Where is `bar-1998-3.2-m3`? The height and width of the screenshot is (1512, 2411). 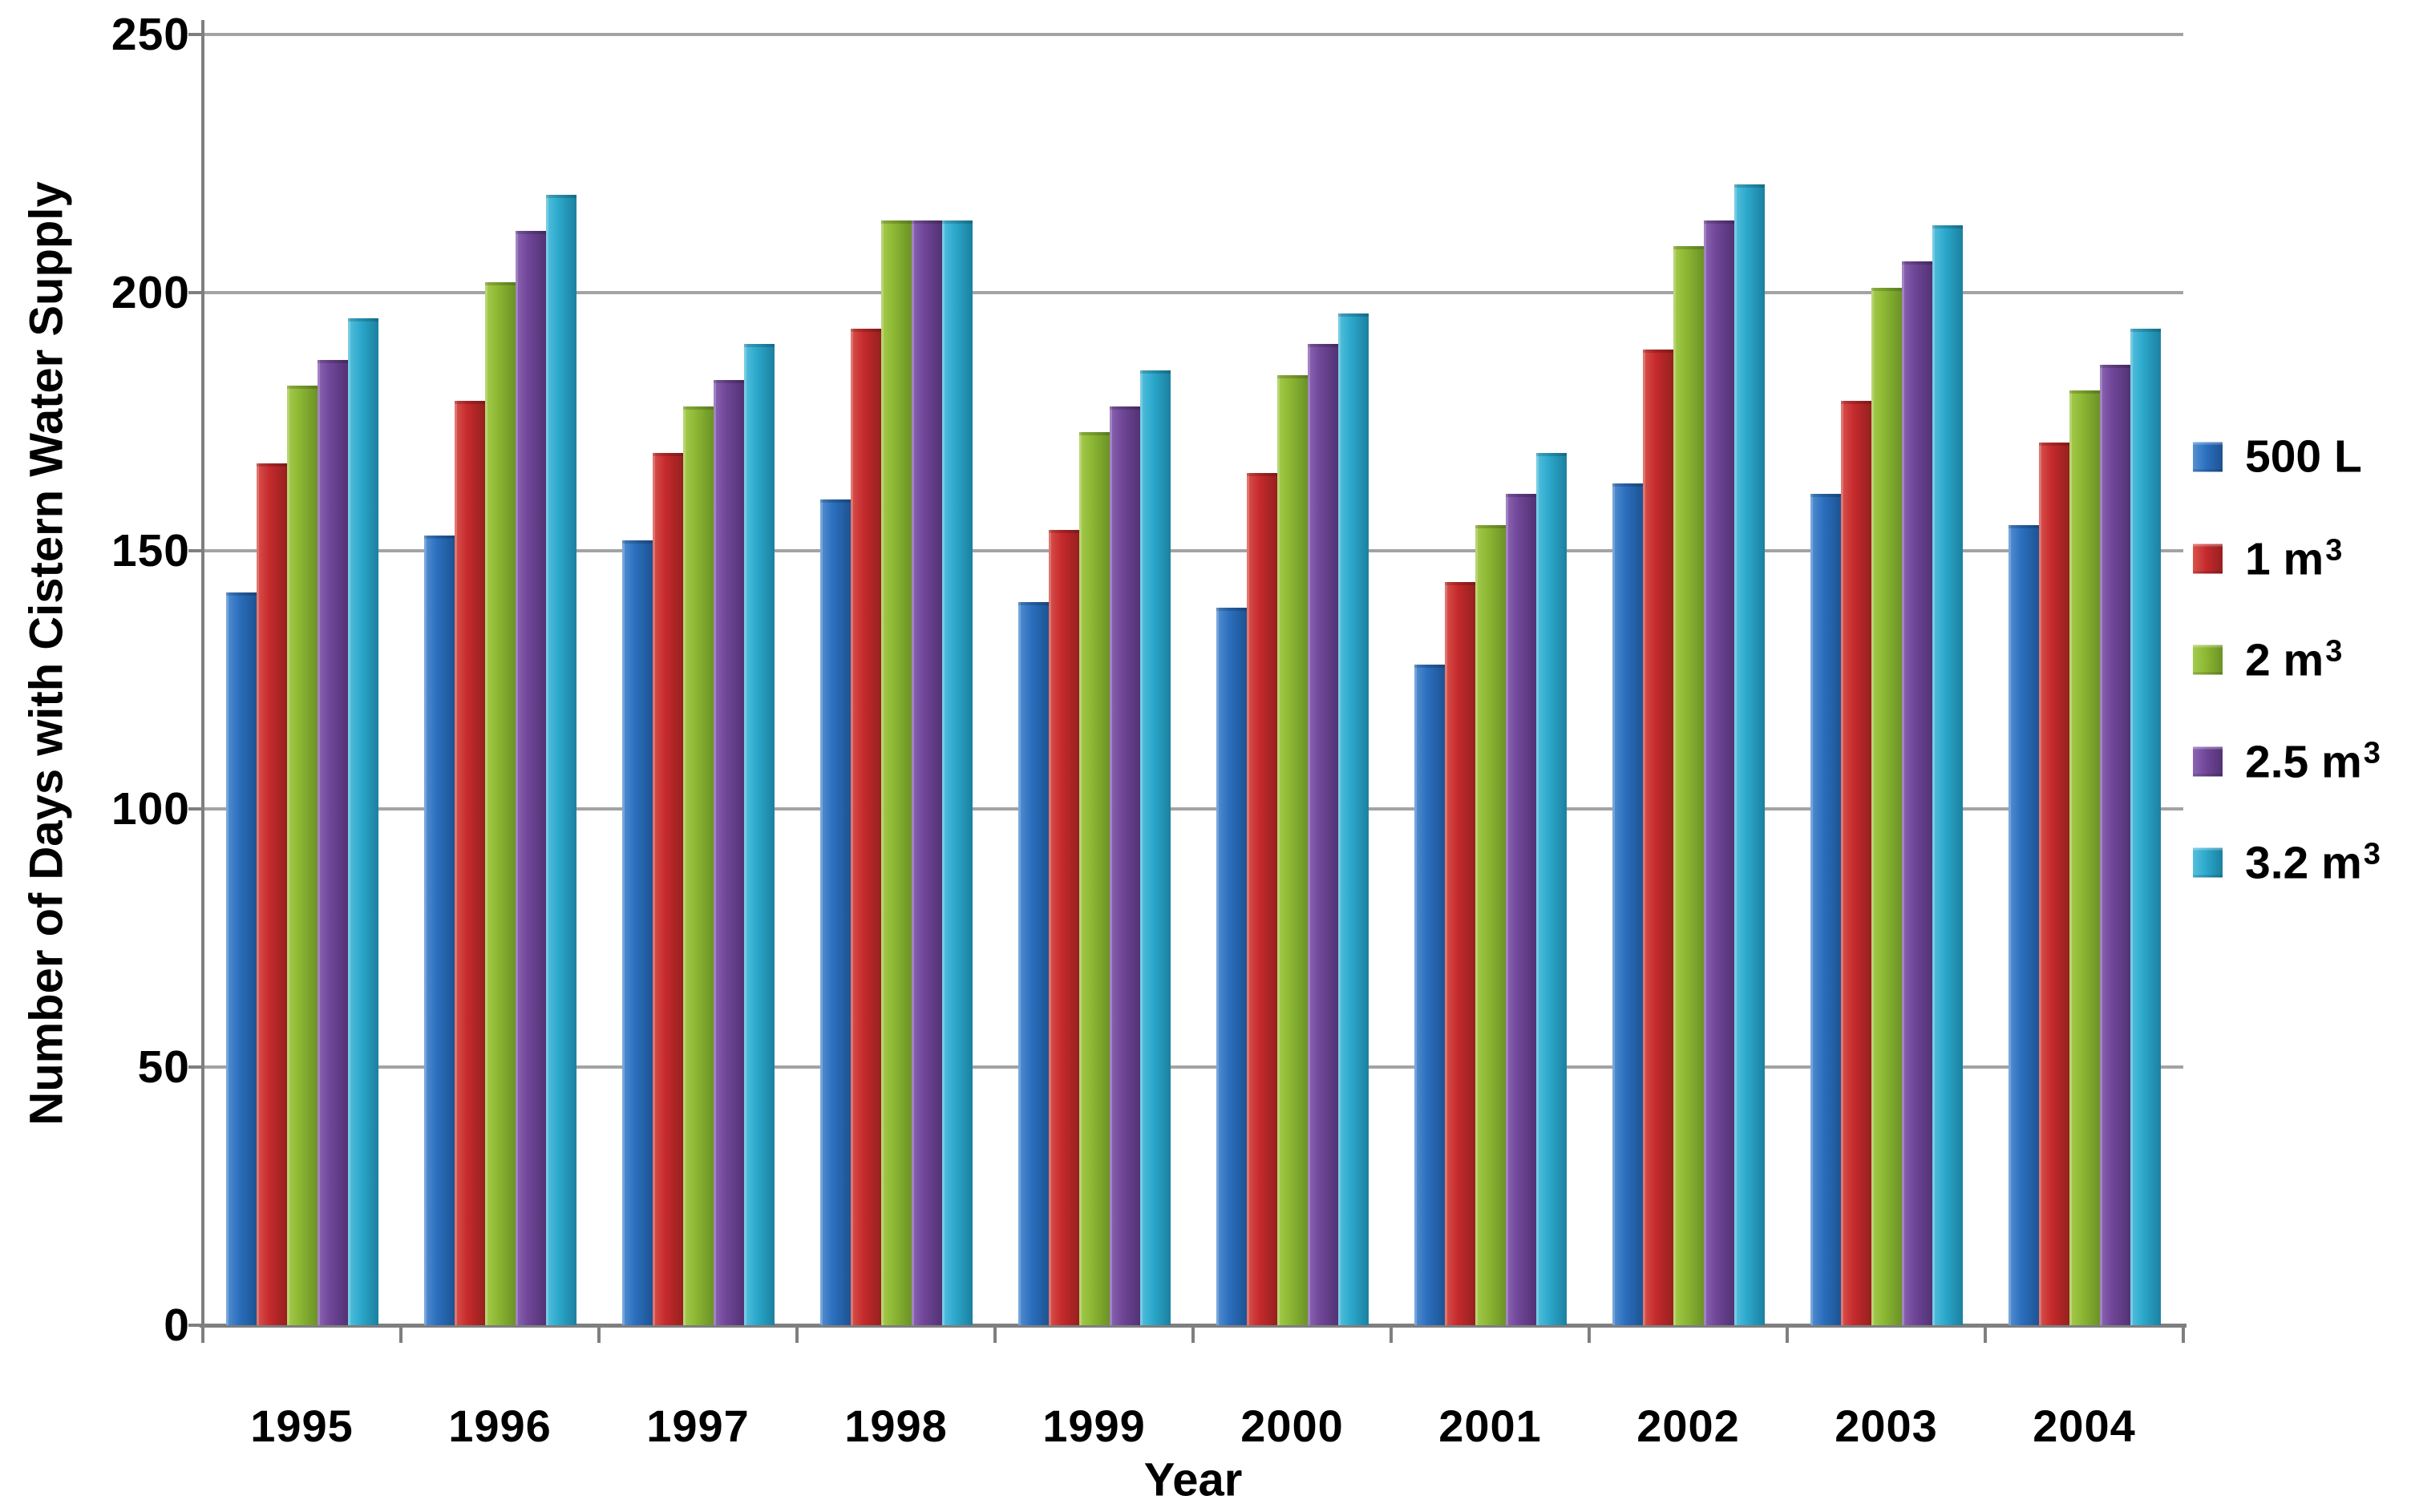 bar-1998-3.2-m3 is located at coordinates (957, 772).